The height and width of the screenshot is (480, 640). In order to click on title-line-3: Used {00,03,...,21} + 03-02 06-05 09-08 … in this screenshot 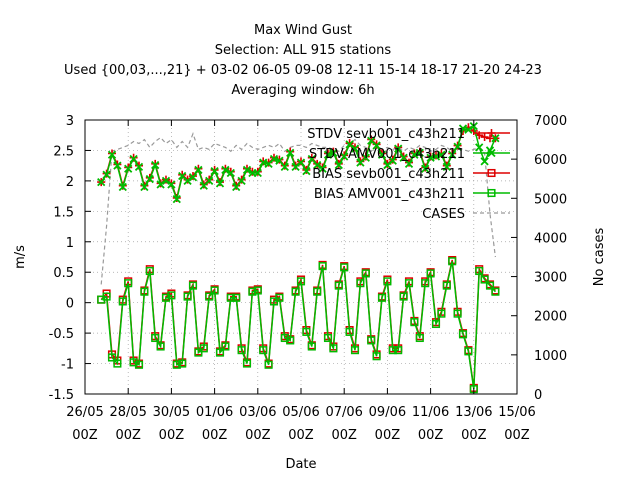, I will do `click(303, 70)`.